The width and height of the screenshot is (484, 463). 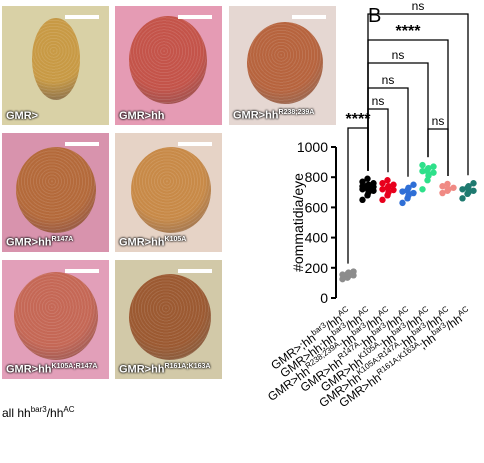 I want to click on eye-micrograph: GMR>hhR161A;K163A, so click(x=168, y=319).